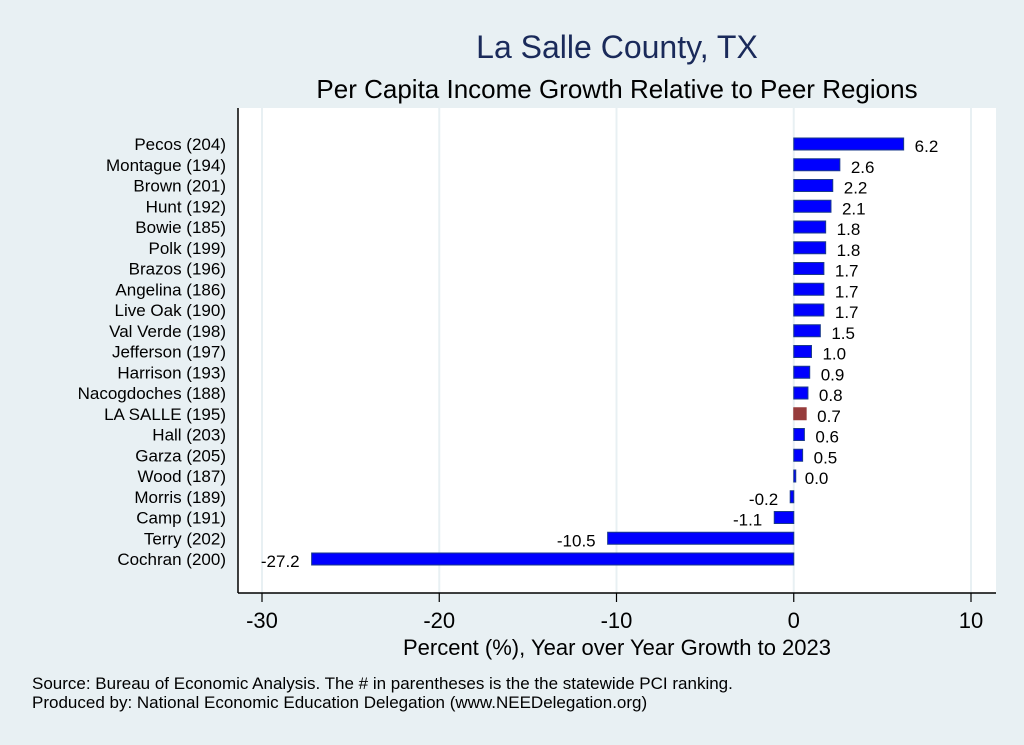 This screenshot has width=1024, height=745. I want to click on value-label: 2.2, so click(856, 188).